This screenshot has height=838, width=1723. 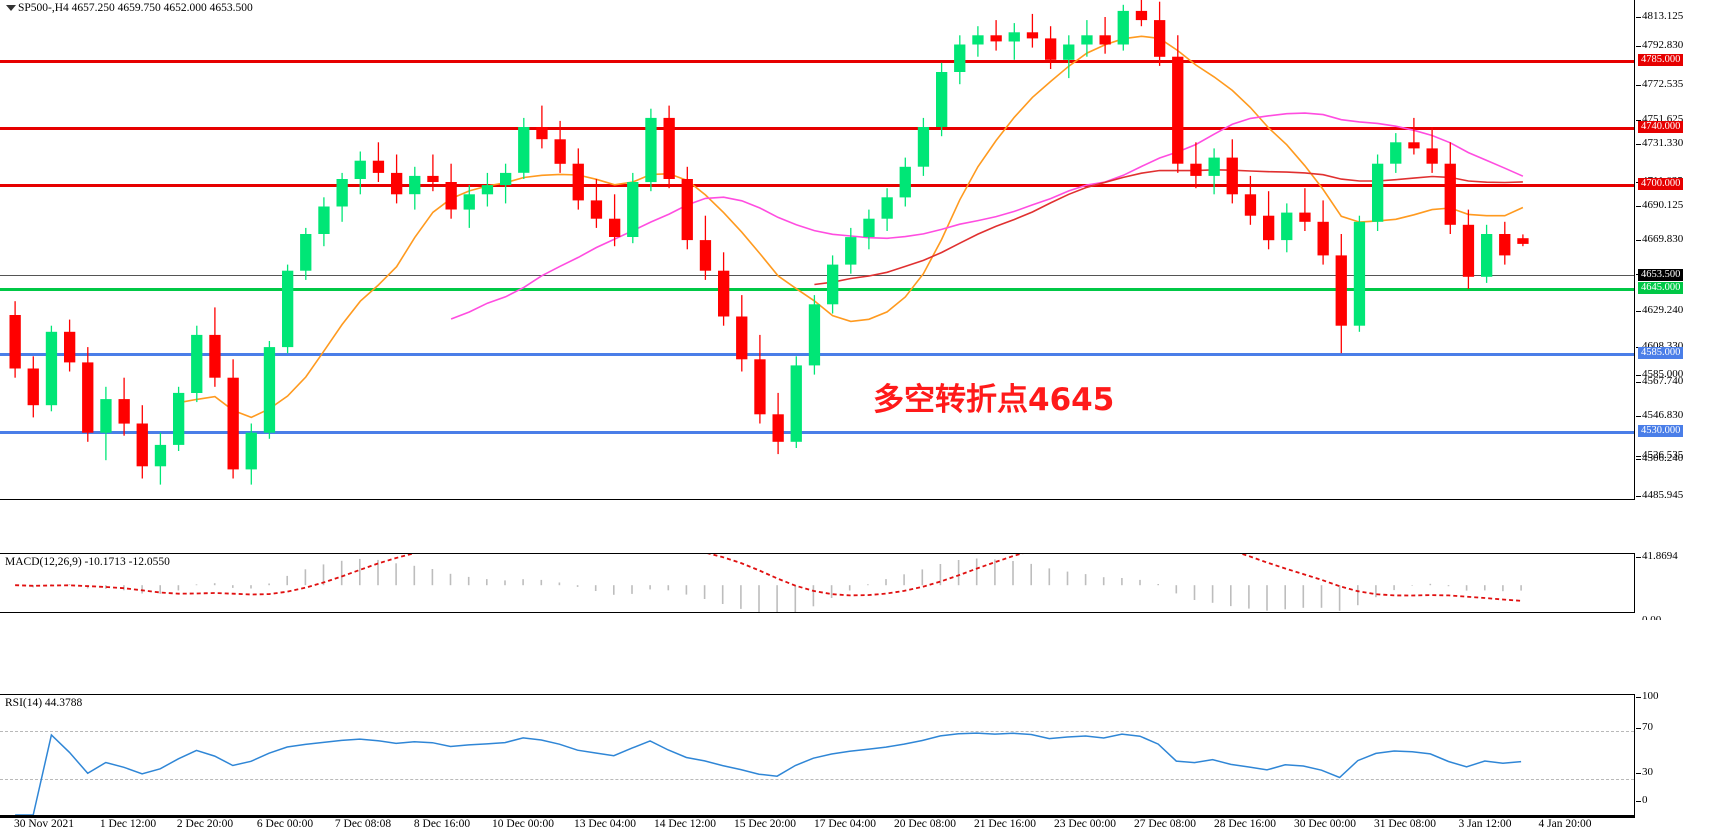 I want to click on time-axis-label: 17 Dec 04:00, so click(x=845, y=824).